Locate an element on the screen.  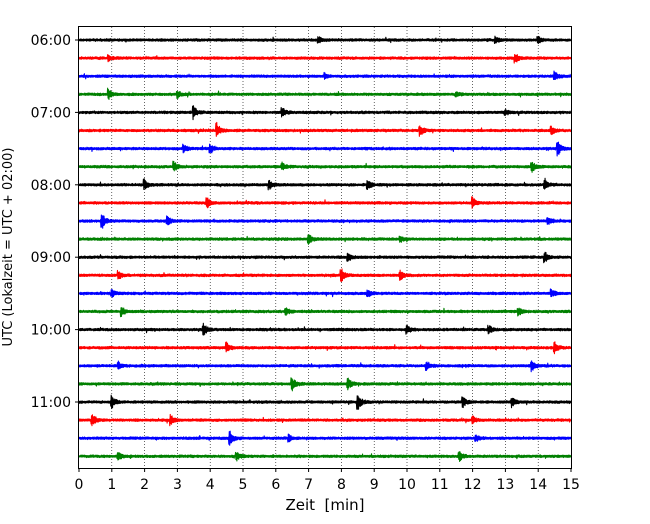
x-tick-label: 3 is located at coordinates (177, 485).